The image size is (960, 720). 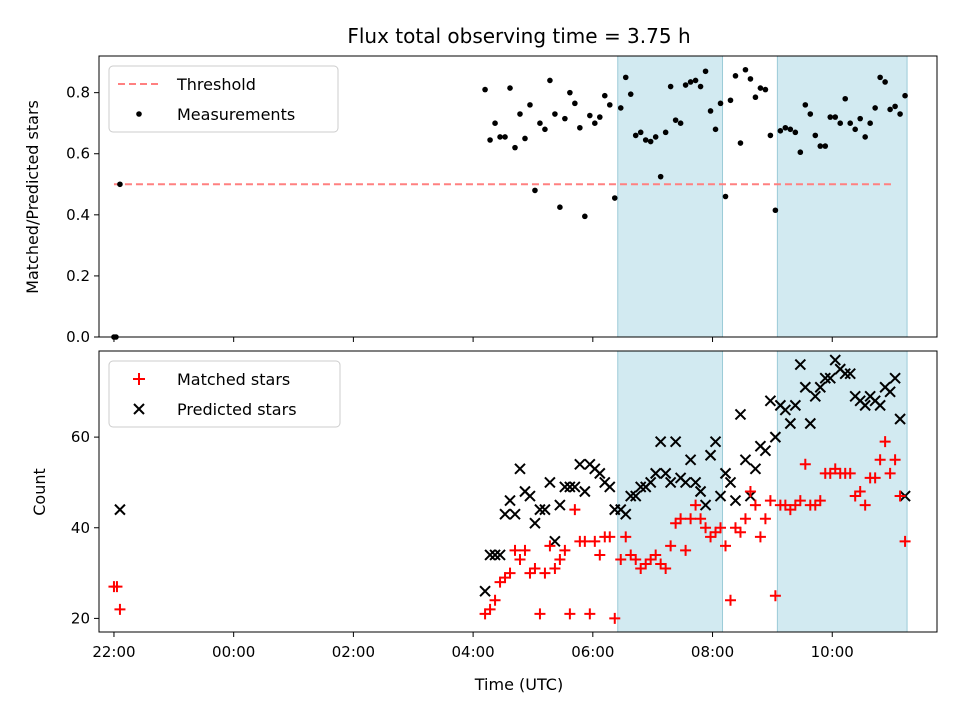 I want to click on legend-label-matched: Matched stars, so click(x=233, y=379).